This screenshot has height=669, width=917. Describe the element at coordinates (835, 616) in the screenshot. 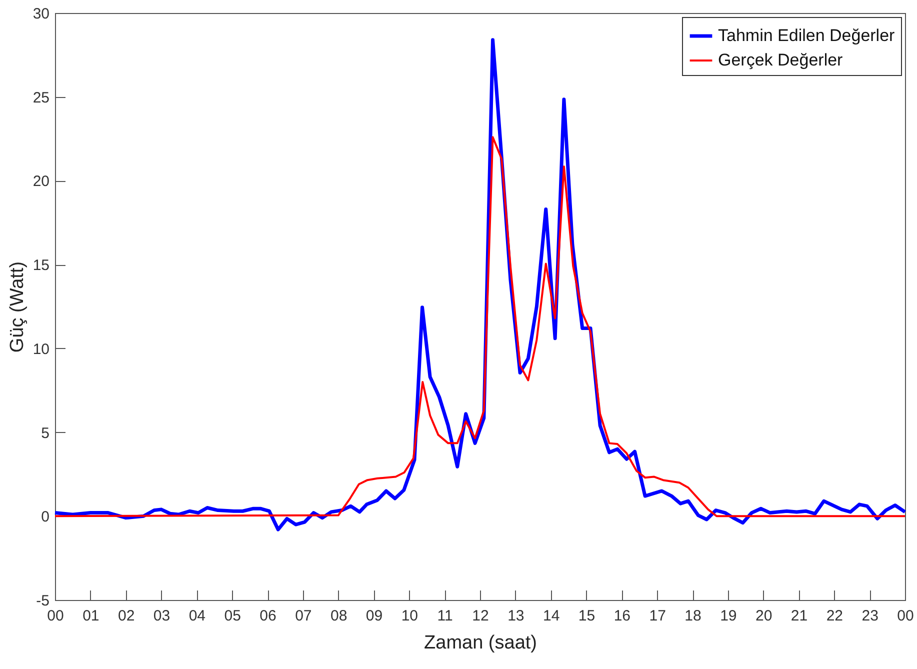

I see `x-tick-label: 22` at that location.